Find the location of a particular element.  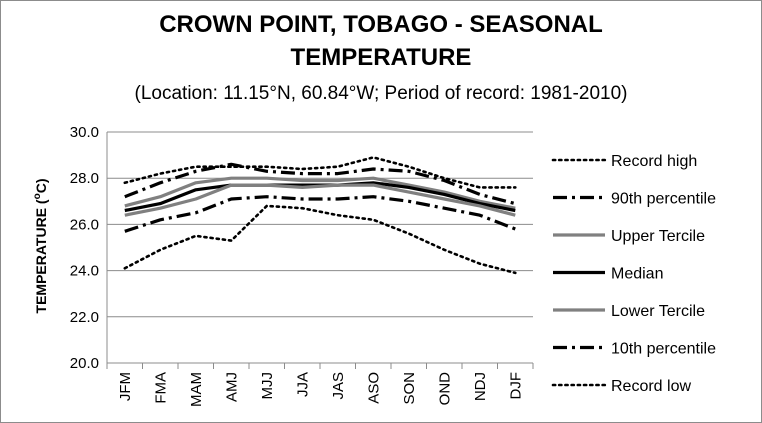

legend-item: Record low is located at coordinates (621, 386).